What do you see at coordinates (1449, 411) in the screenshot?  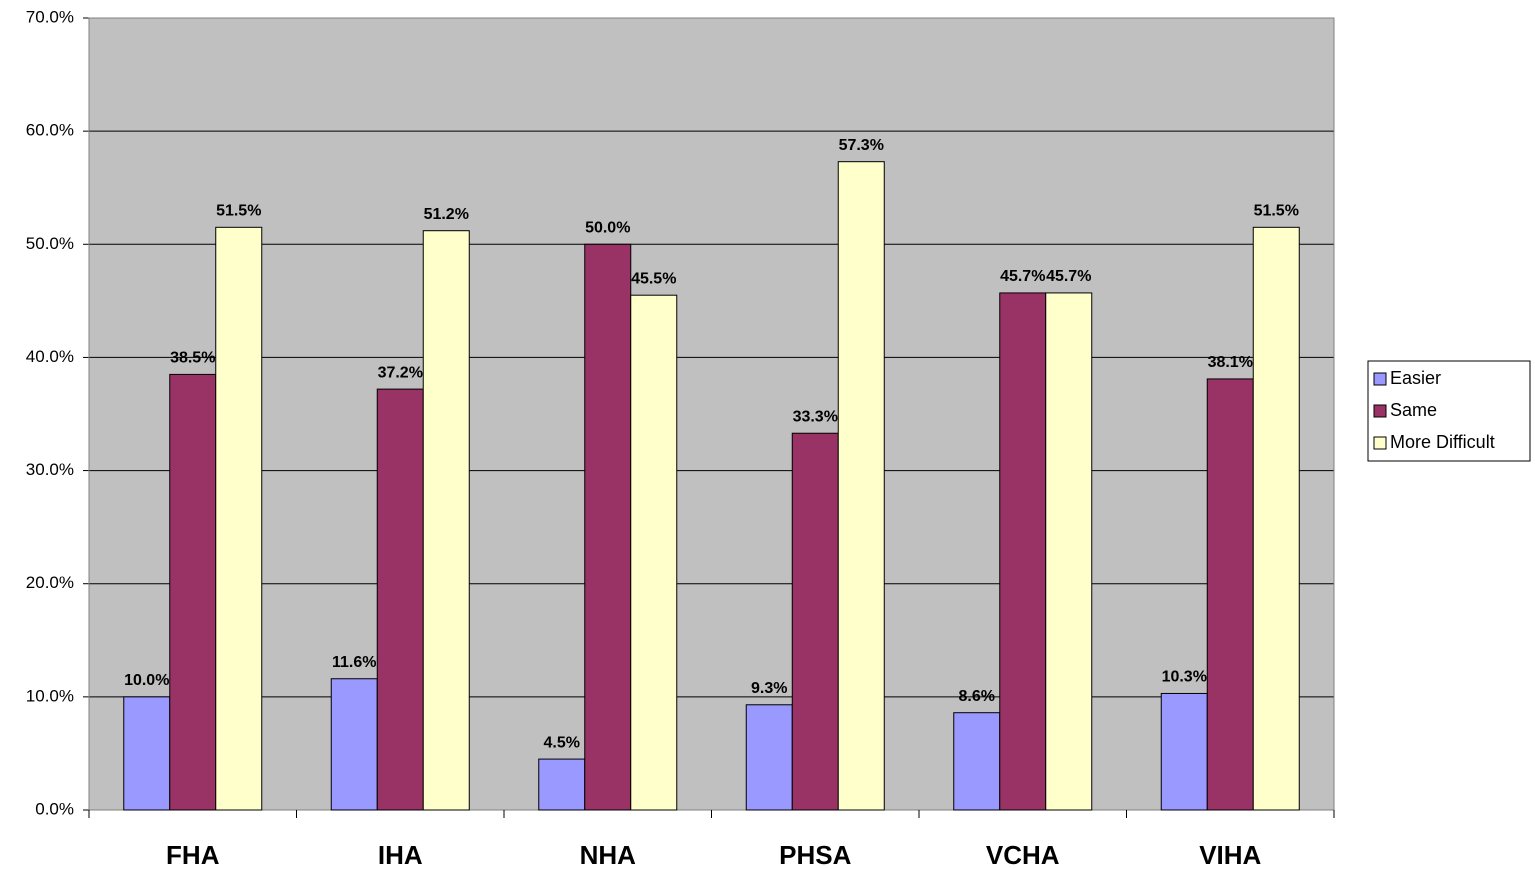 I see `legend-box` at bounding box center [1449, 411].